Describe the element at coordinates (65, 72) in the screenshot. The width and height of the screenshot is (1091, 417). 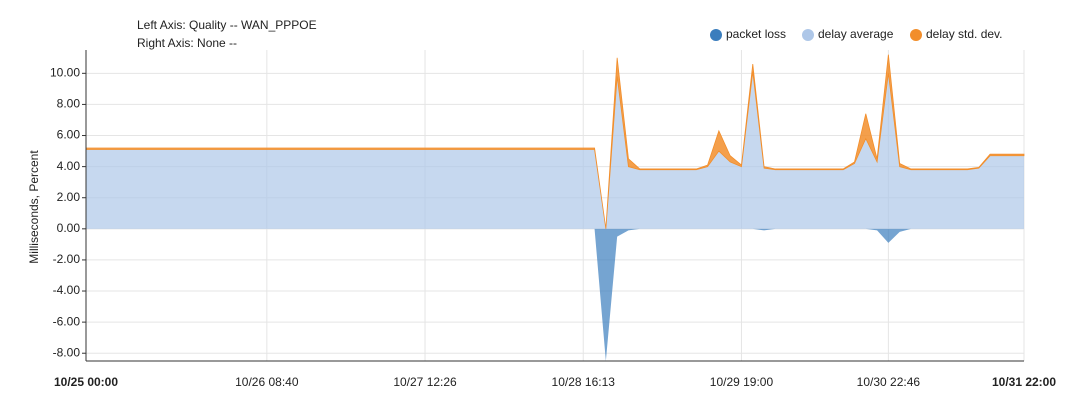
I see `y-tick-label: 10.00` at that location.